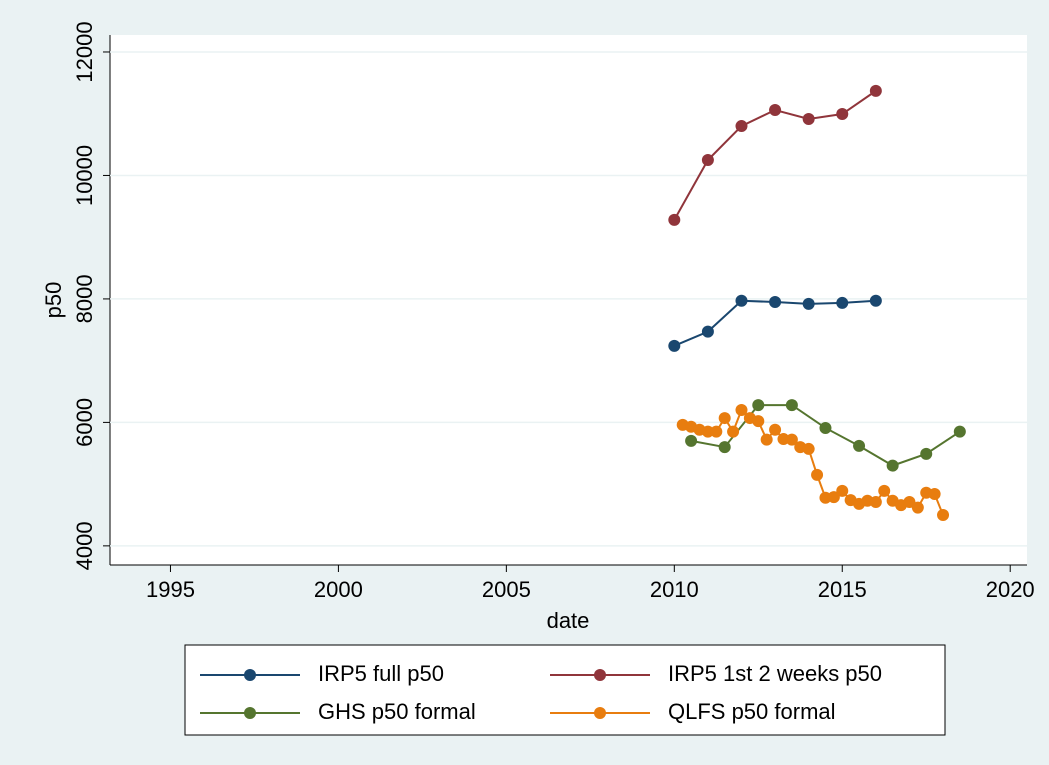 The height and width of the screenshot is (765, 1049). Describe the element at coordinates (506, 589) in the screenshot. I see `x-tick-label: 2005` at that location.